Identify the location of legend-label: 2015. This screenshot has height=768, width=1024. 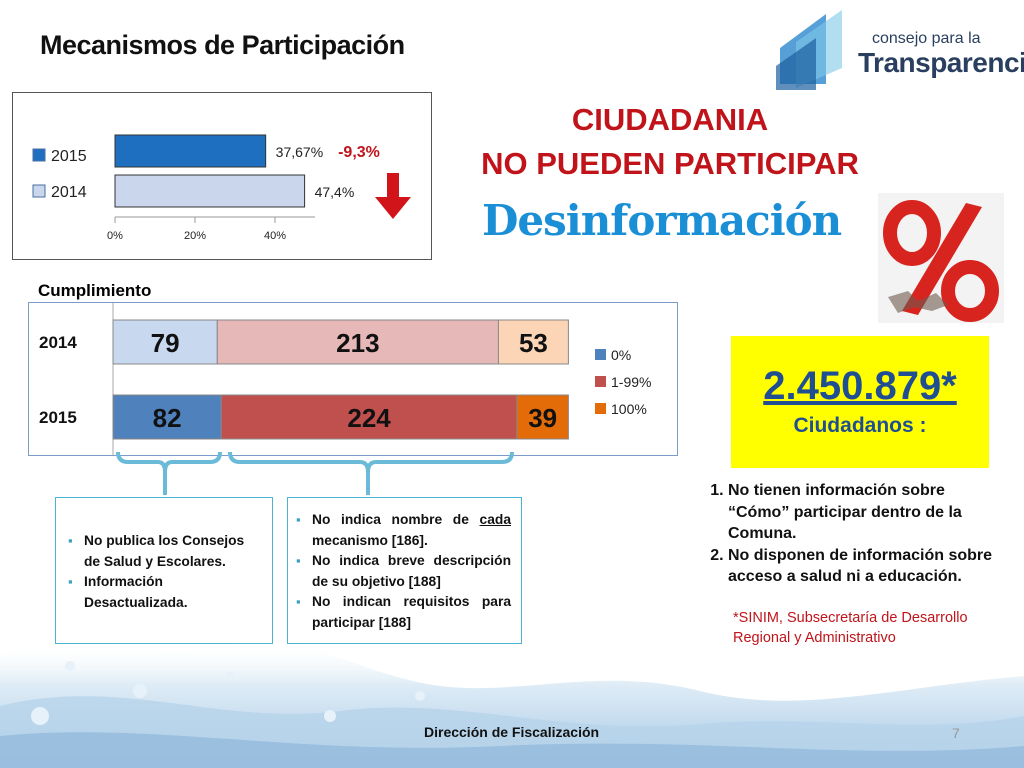
(69, 156).